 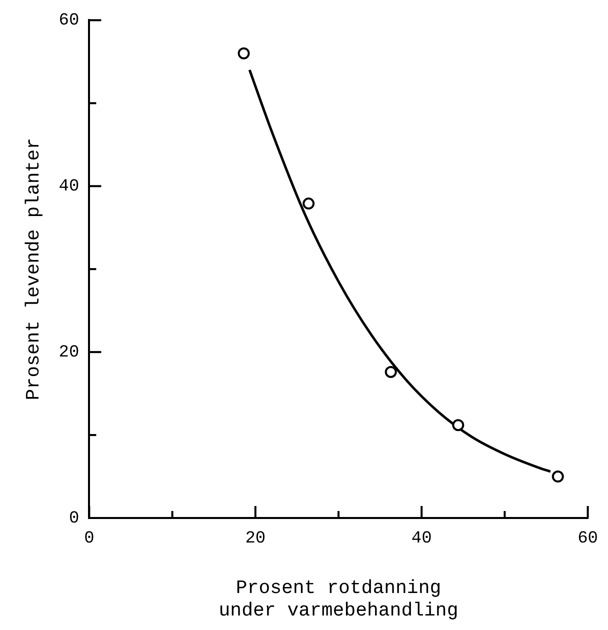 I want to click on x-tick-label: 20, so click(x=255, y=539).